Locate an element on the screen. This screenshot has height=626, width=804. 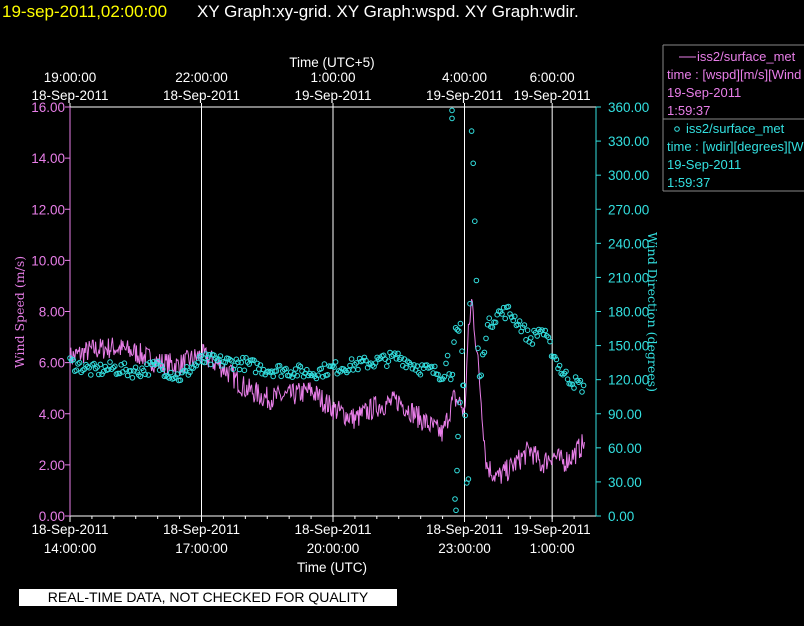
right-tick-label: 300.00 is located at coordinates (628, 175).